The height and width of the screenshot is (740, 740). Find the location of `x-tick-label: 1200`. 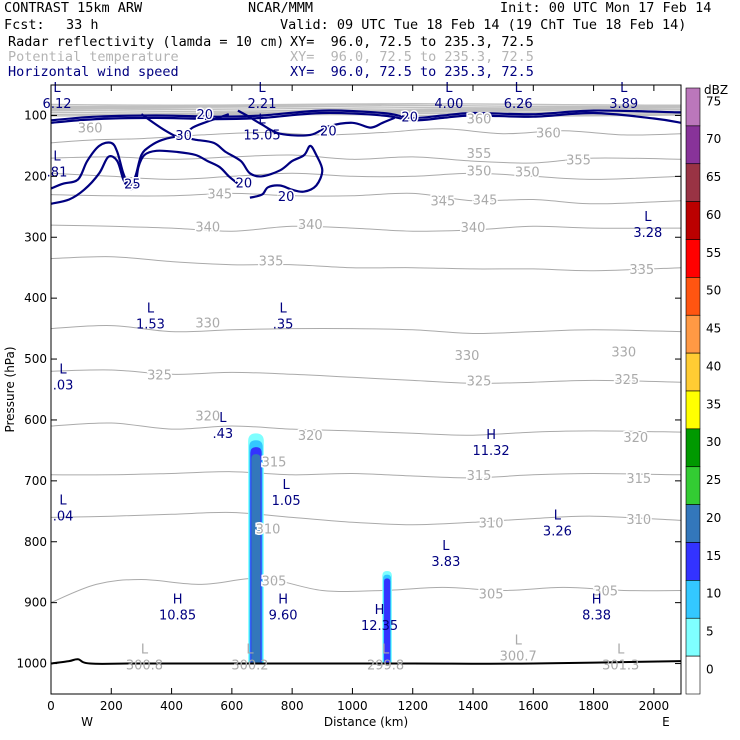

x-tick-label: 1200 is located at coordinates (412, 706).